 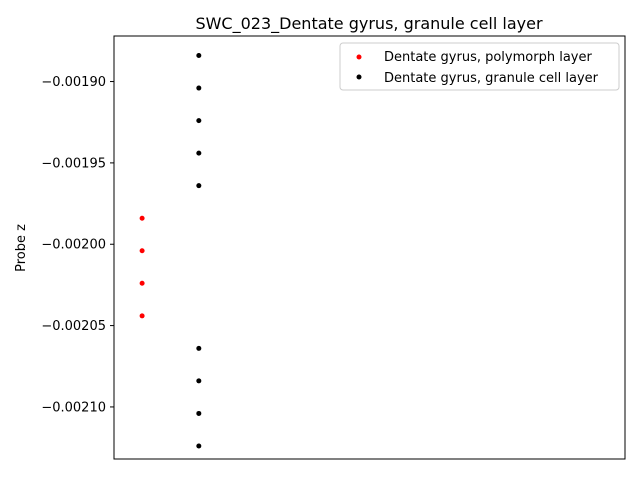 What do you see at coordinates (73, 163) in the screenshot?
I see `y-tick-label: −0.00195` at bounding box center [73, 163].